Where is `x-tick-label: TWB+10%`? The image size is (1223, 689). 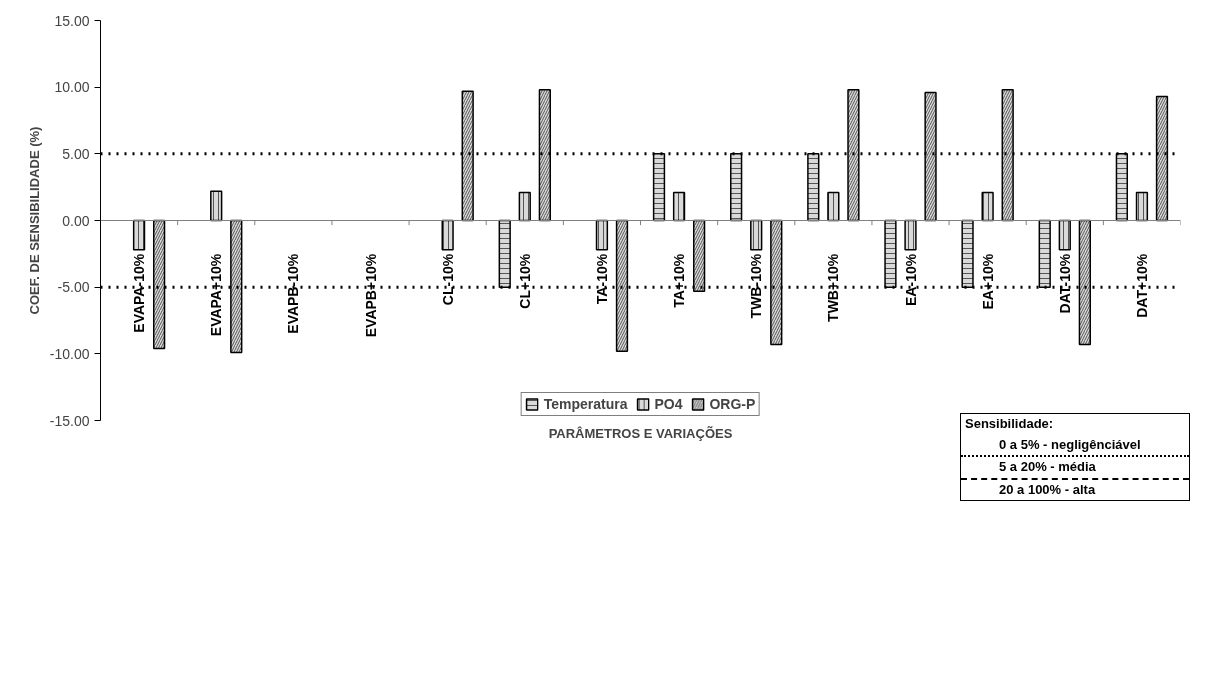
x-tick-label: TWB+10% is located at coordinates (833, 287).